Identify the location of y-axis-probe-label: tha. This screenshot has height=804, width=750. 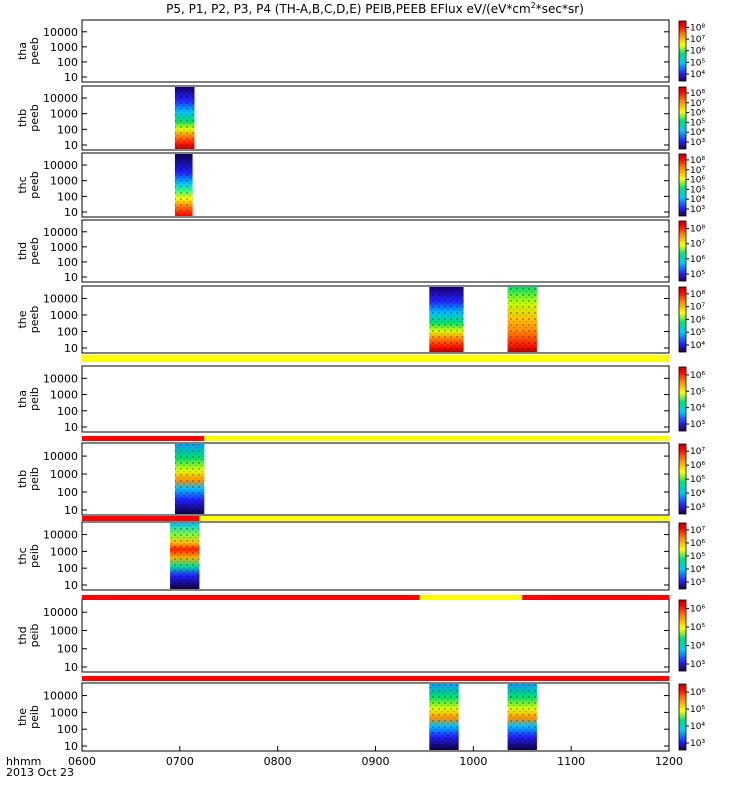
(22, 51).